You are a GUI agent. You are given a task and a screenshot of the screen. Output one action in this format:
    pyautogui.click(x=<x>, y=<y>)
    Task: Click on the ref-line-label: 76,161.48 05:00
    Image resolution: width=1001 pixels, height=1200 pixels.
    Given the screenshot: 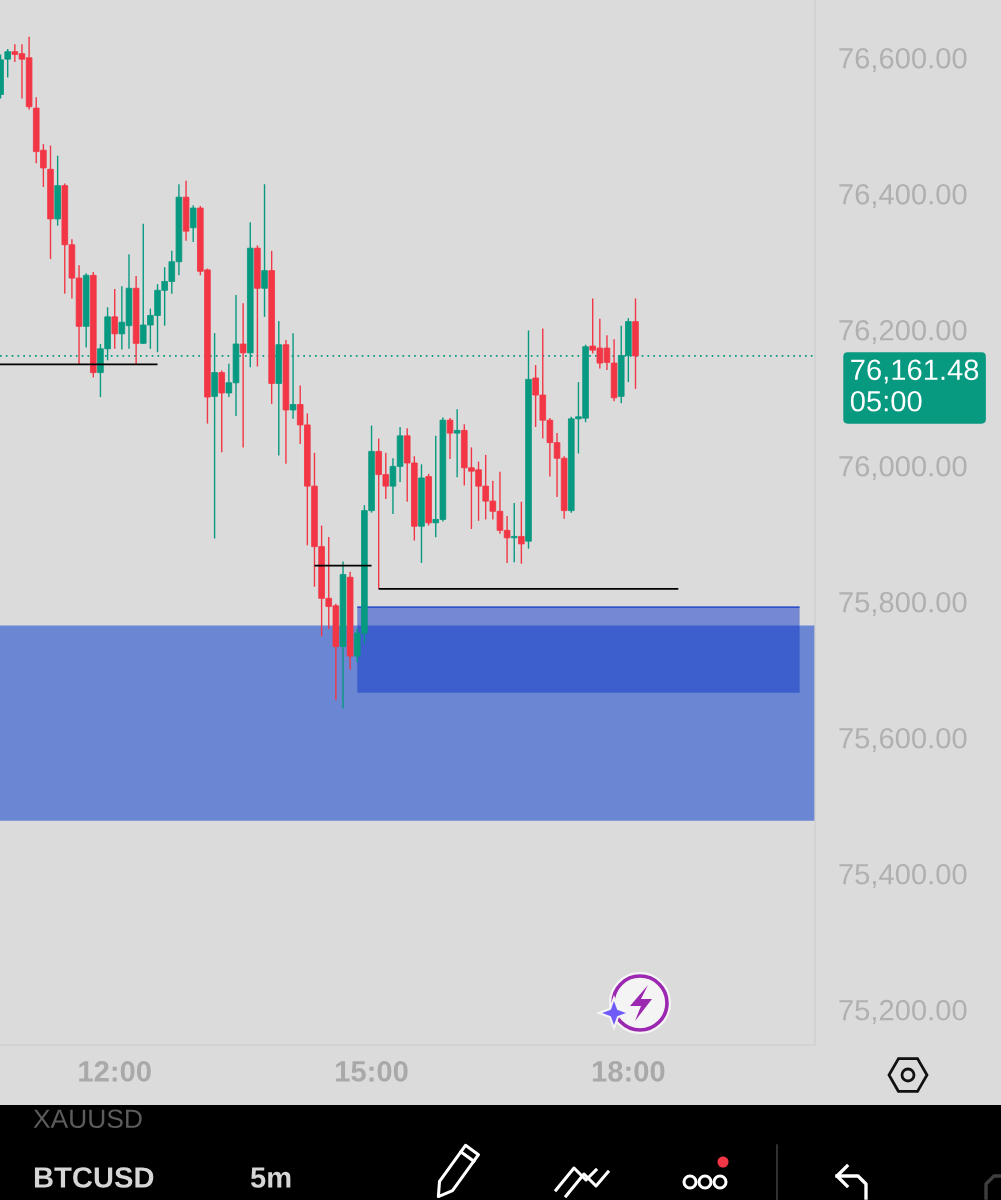 What is the action you would take?
    pyautogui.click(x=914, y=385)
    